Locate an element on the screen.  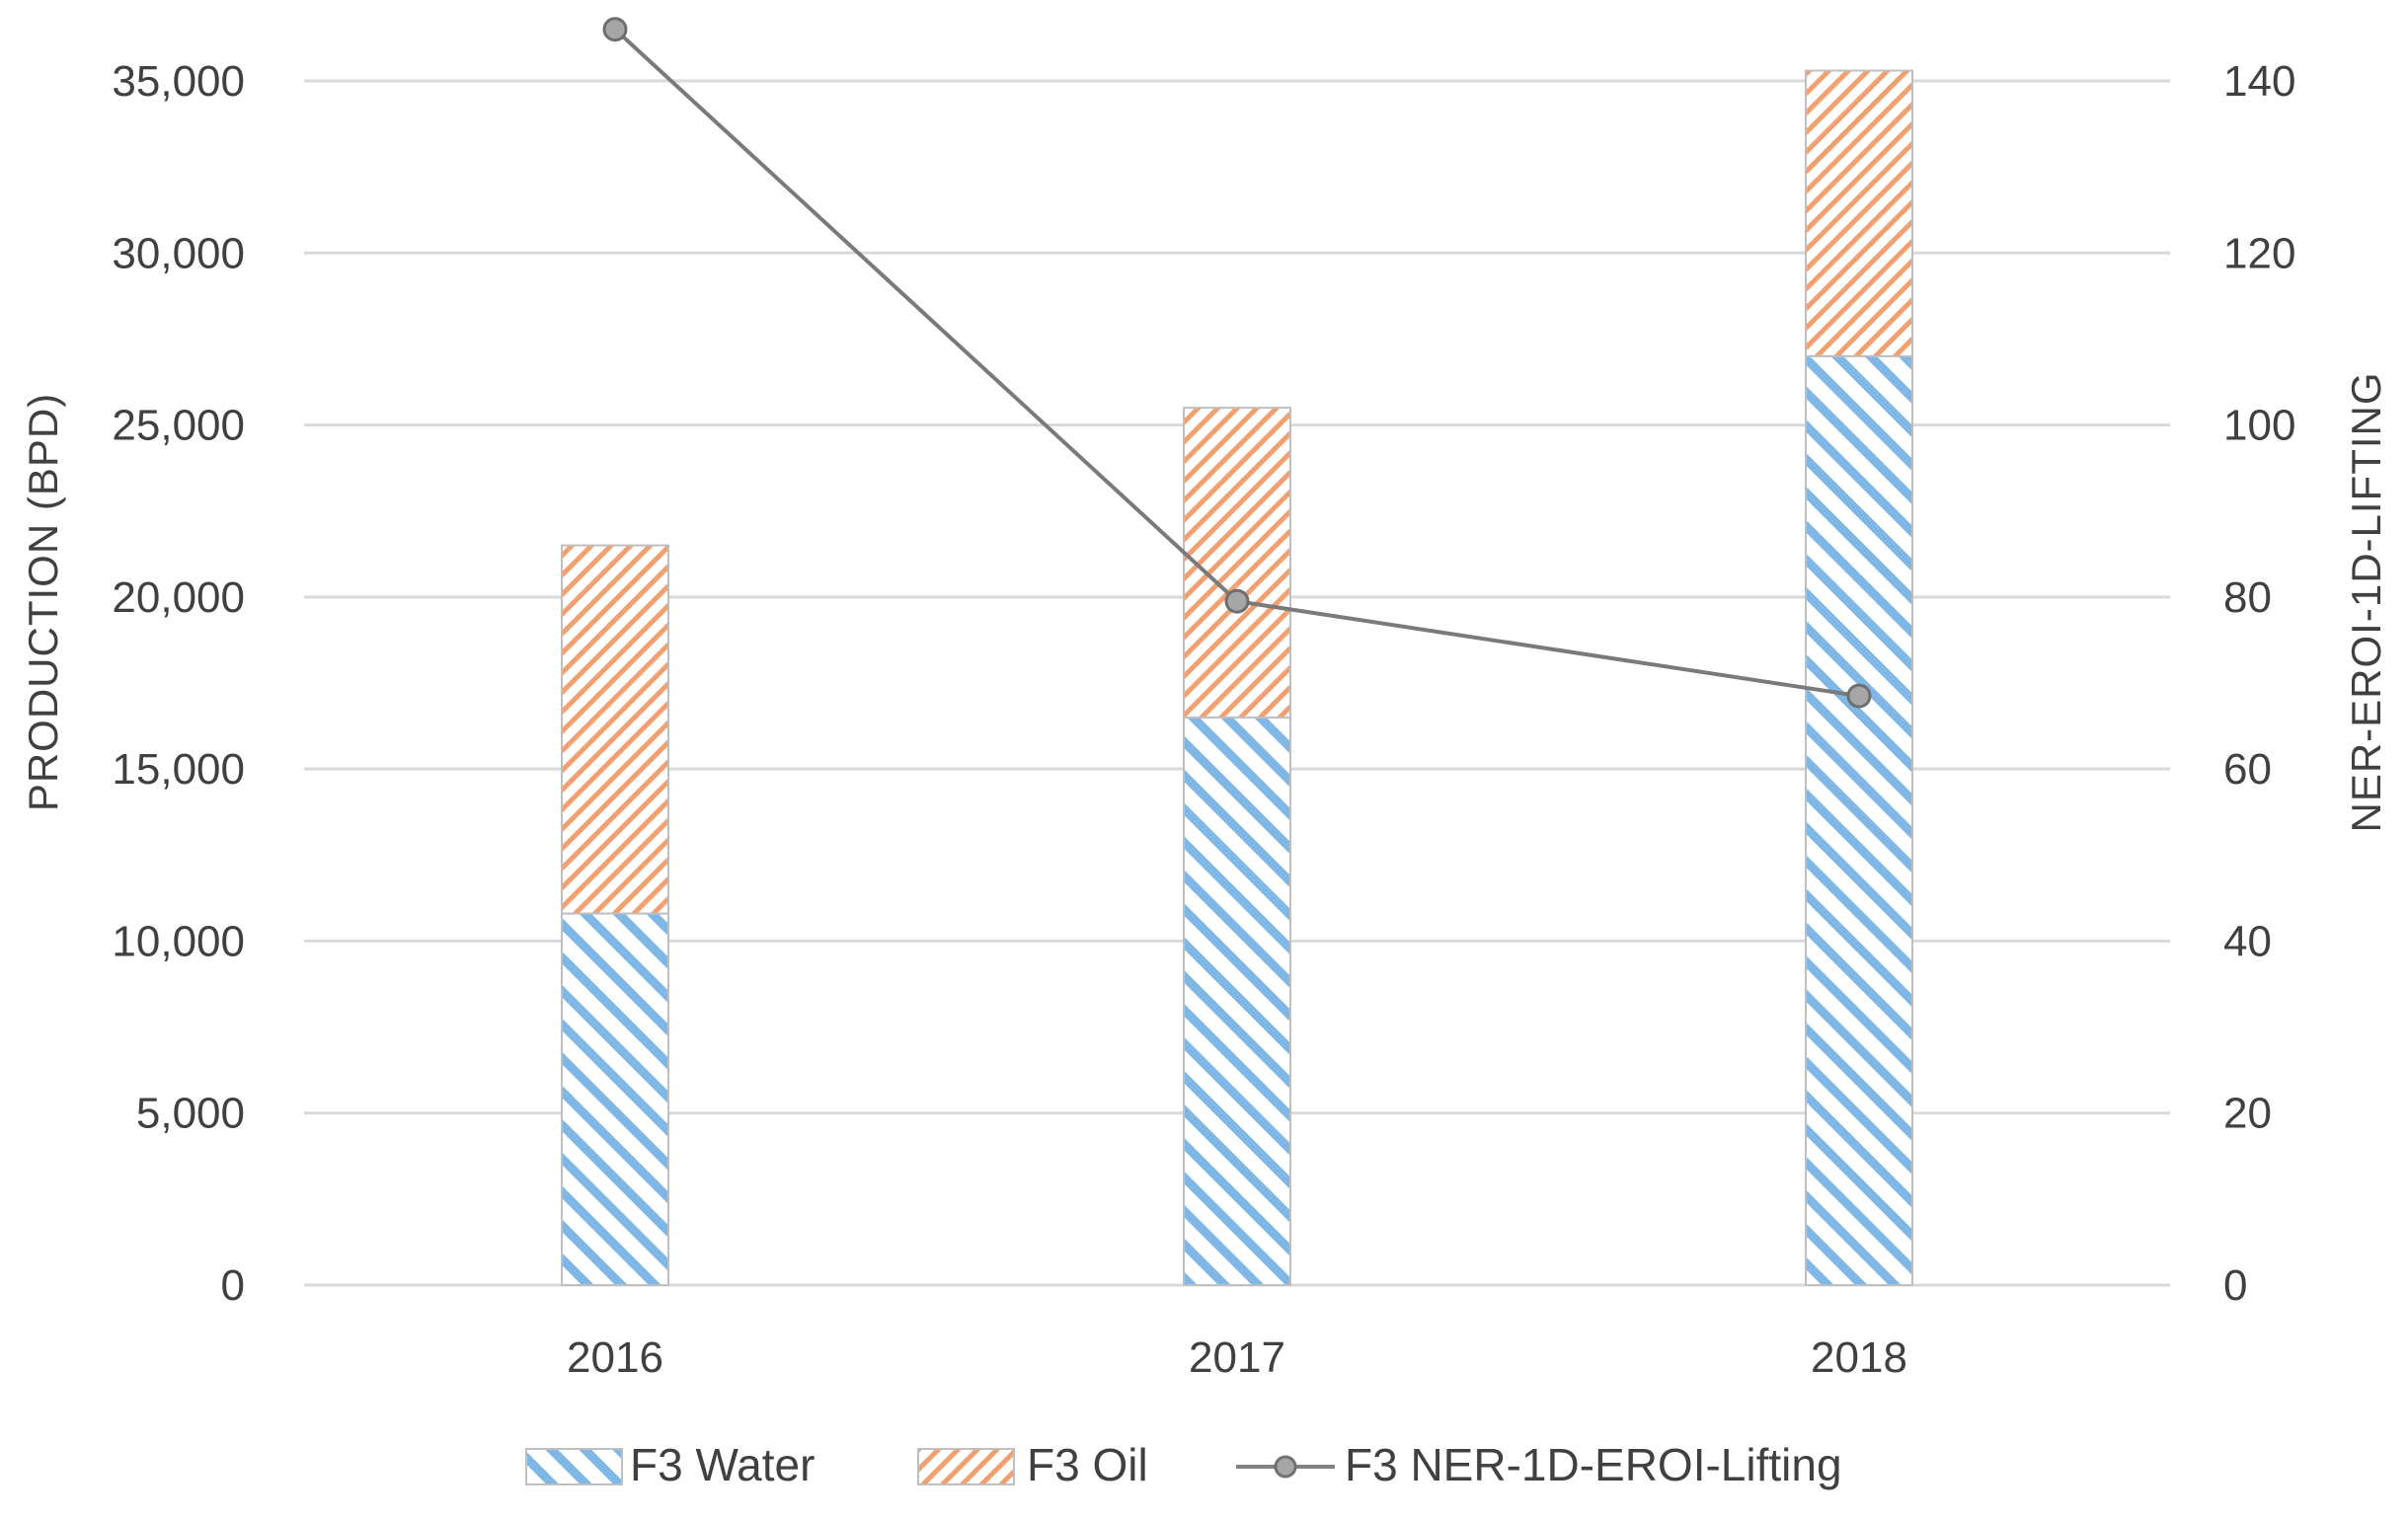
legend-label-eroi: F3 NER-1D-EROI-Lifting is located at coordinates (1593, 1464).